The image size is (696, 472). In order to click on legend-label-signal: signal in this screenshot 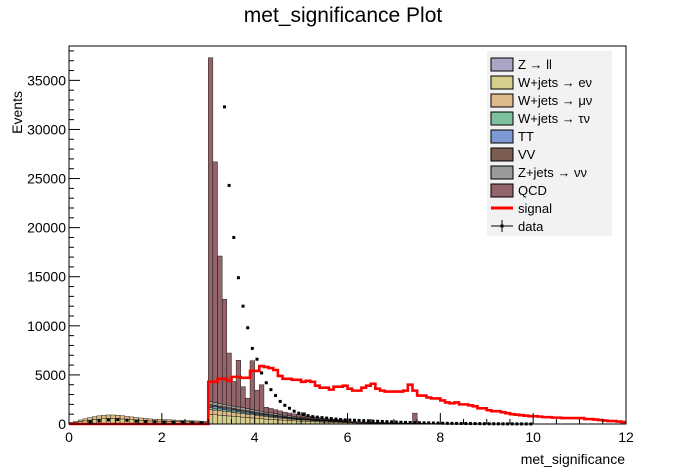, I will do `click(535, 208)`.